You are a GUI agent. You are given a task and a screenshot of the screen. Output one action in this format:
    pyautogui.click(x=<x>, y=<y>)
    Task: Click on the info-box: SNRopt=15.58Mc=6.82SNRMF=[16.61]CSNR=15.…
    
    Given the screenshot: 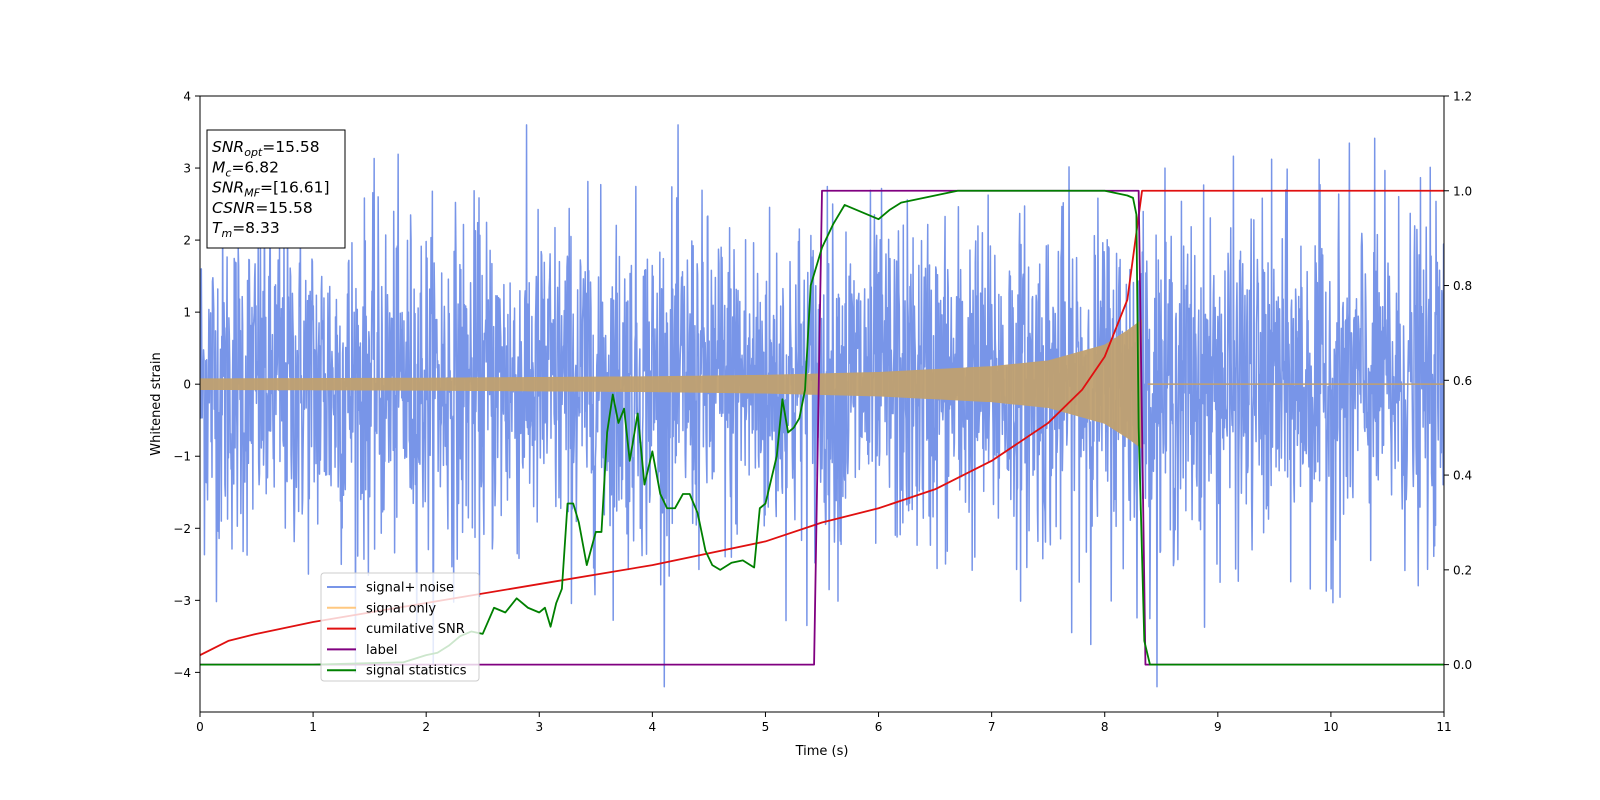 What is the action you would take?
    pyautogui.click(x=276, y=189)
    